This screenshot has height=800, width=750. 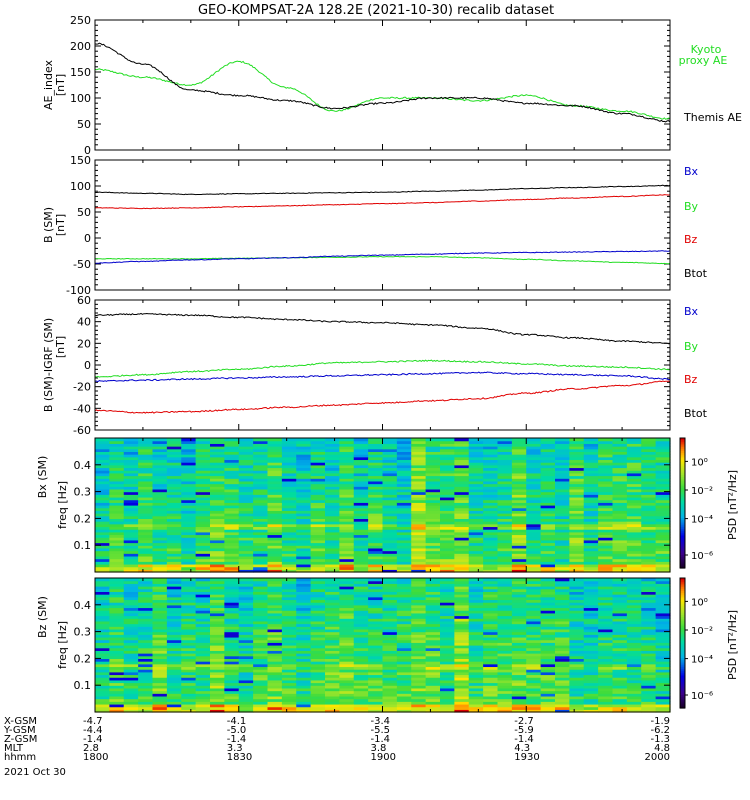 What do you see at coordinates (35, 772) in the screenshot?
I see `ephem-date: 2021 Oct 30` at bounding box center [35, 772].